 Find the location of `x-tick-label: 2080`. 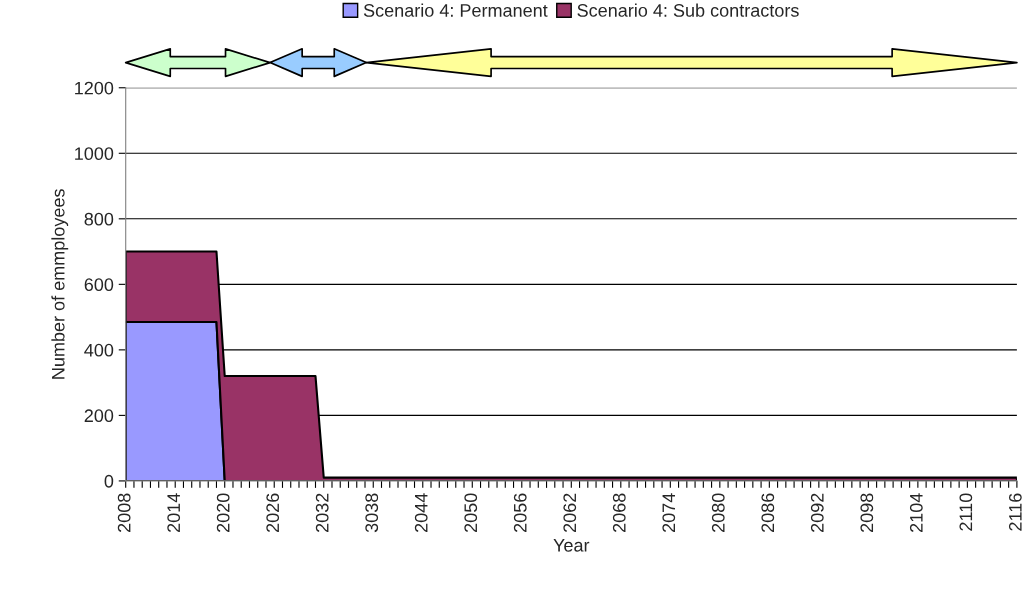

x-tick-label: 2080 is located at coordinates (718, 512).